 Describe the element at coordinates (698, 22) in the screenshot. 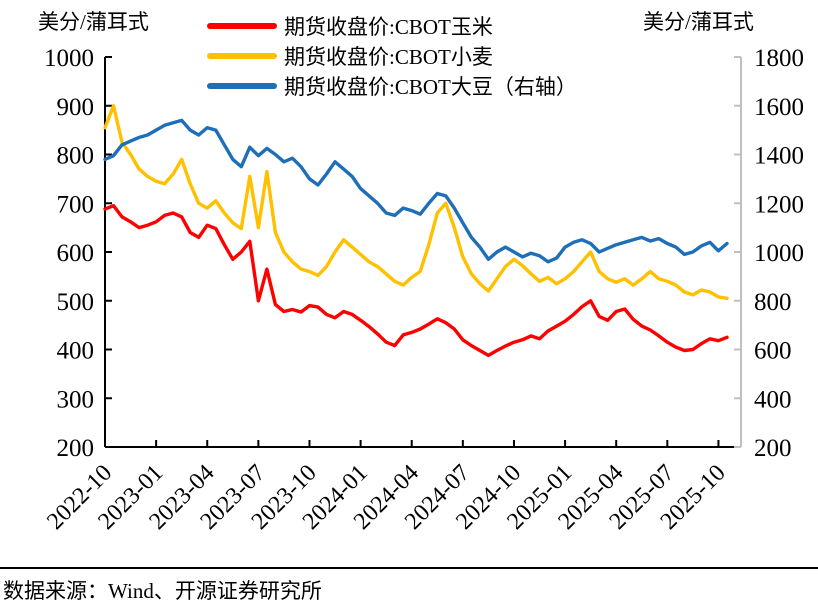

I see `right-axis-unit-label: 美分/蒲耳式` at that location.